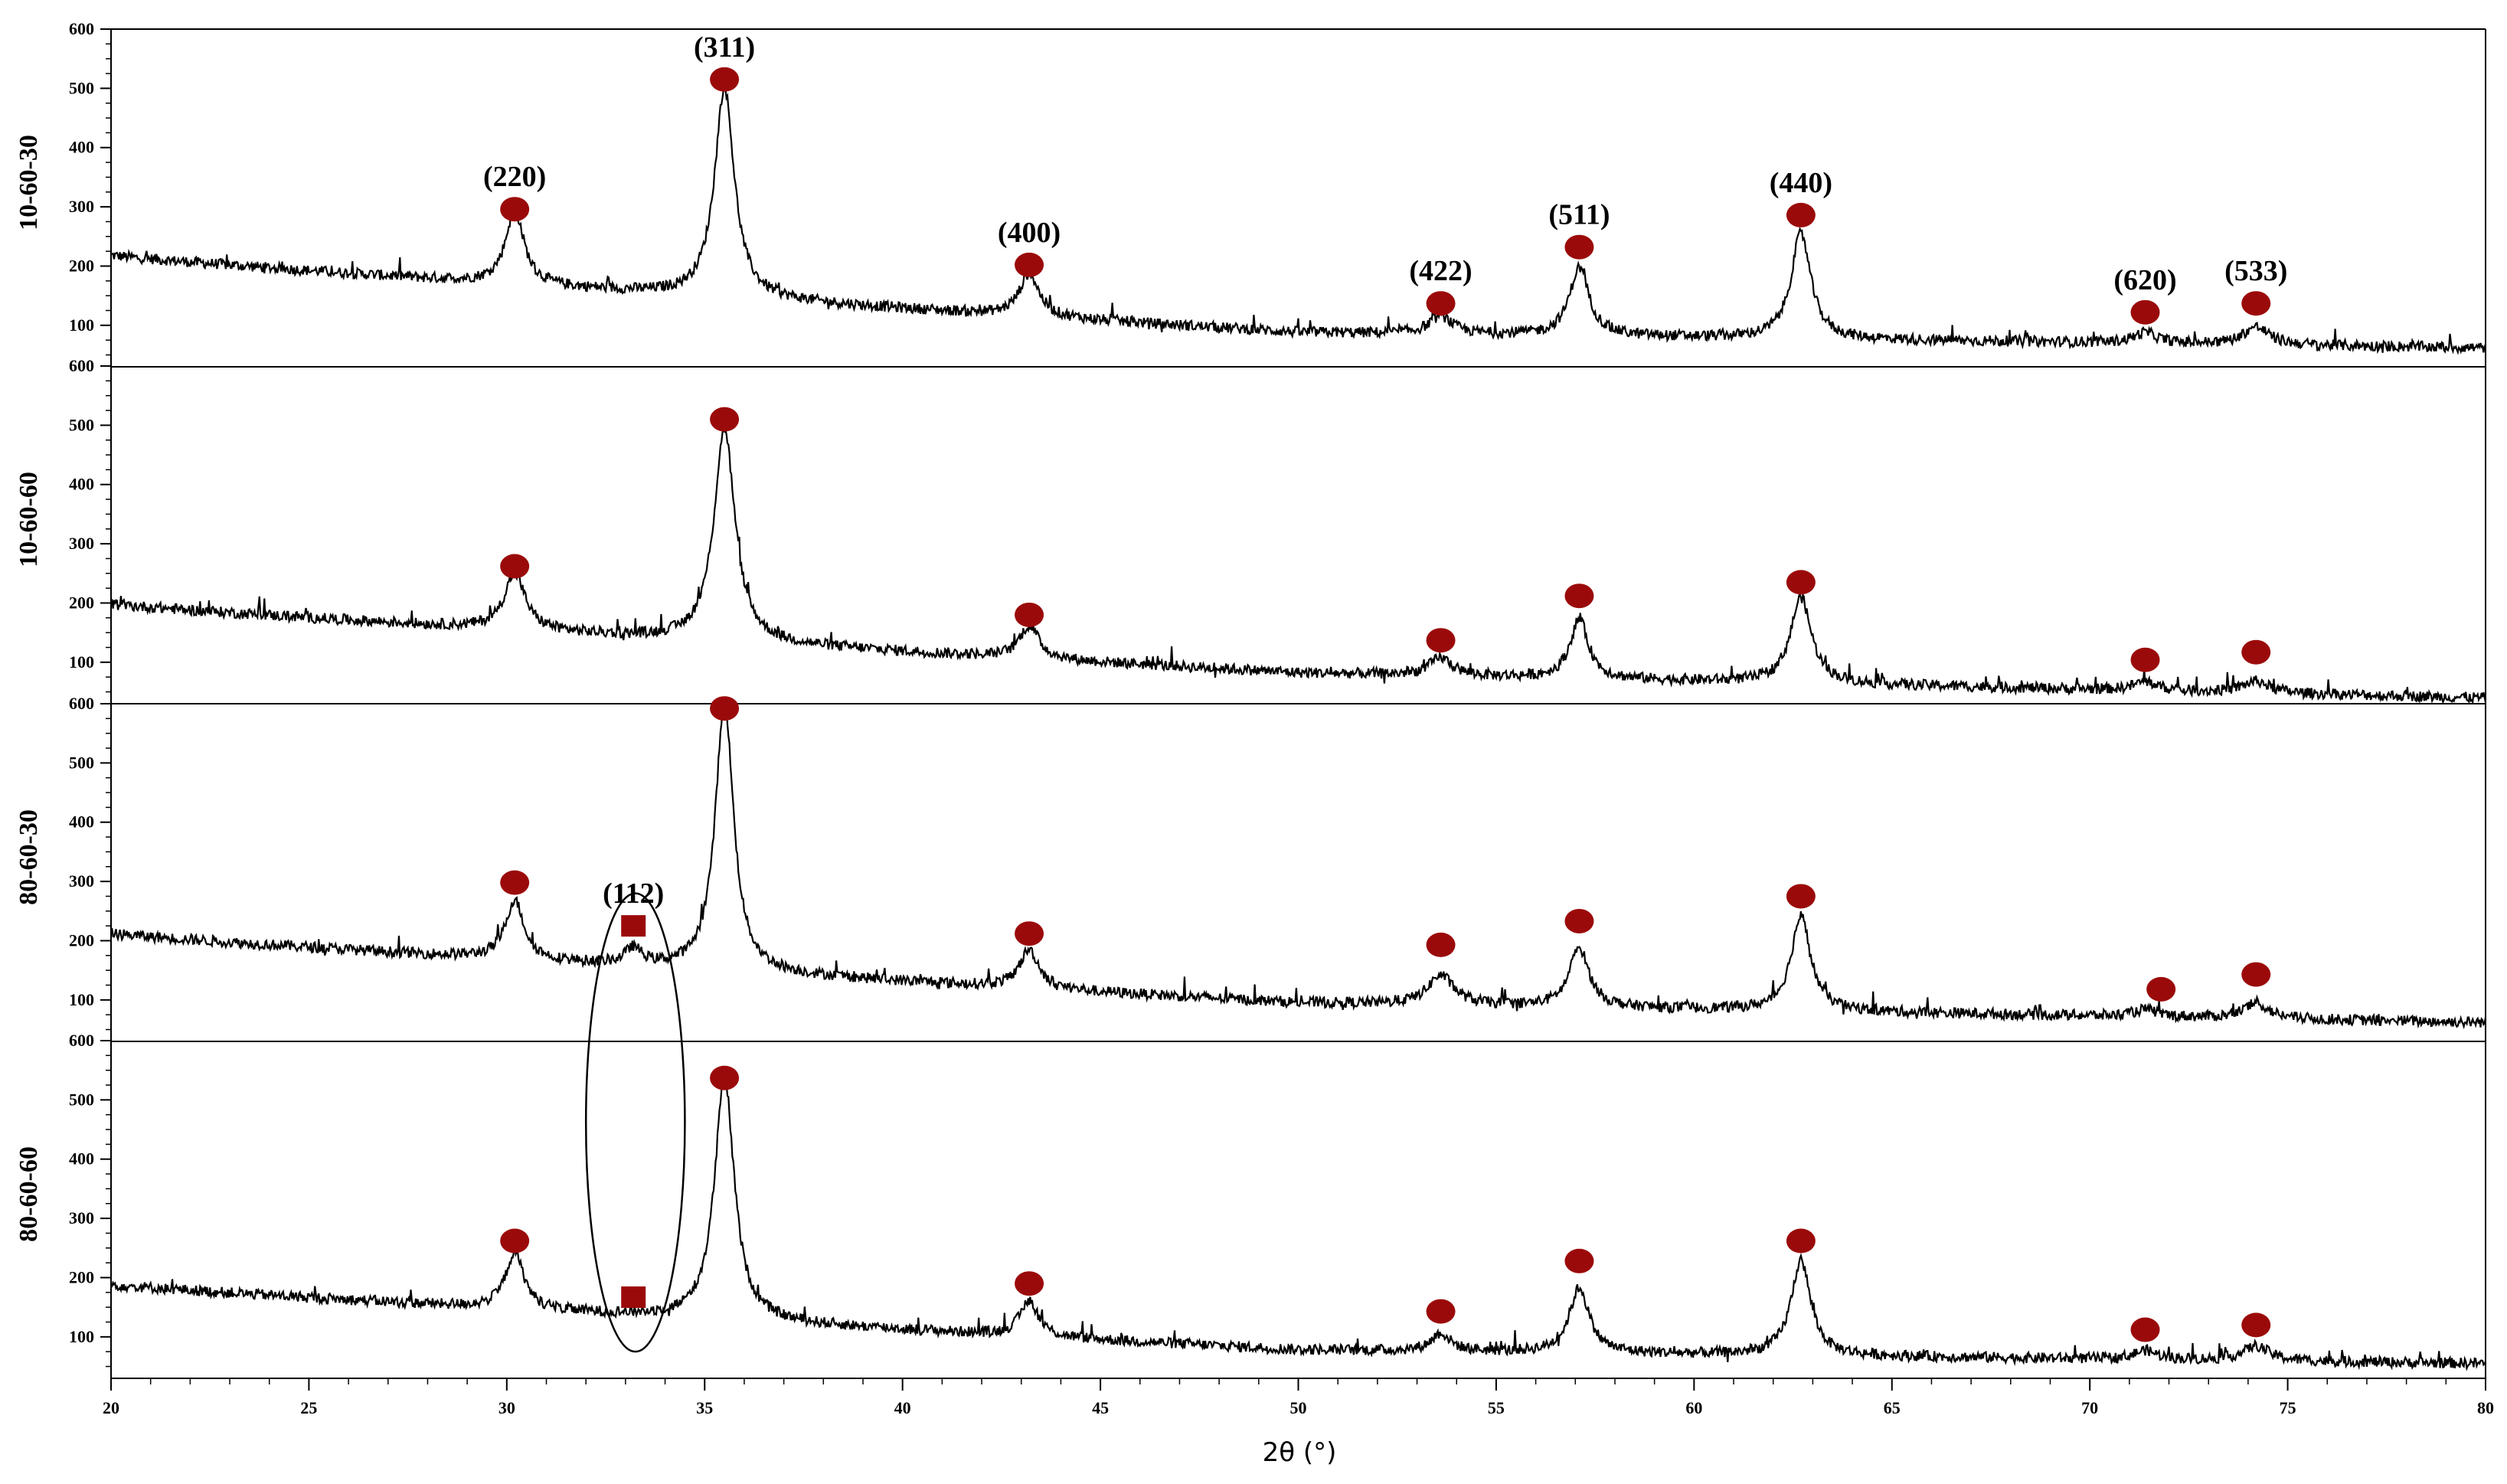  I want to click on x-tick-label: 50, so click(1298, 1407).